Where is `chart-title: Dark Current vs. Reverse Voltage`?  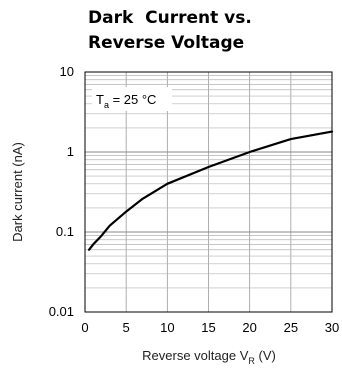 chart-title: Dark Current vs. Reverse Voltage is located at coordinates (213, 31).